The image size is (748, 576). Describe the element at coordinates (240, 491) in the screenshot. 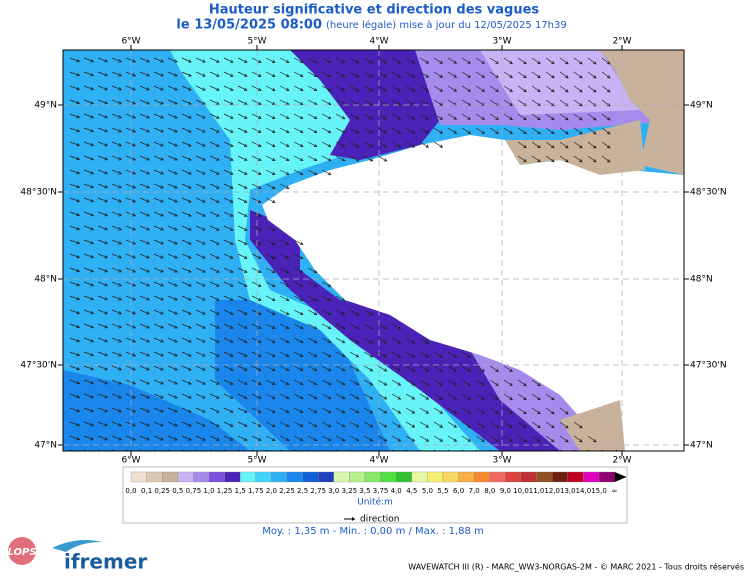

I see `level-label: 1,5` at that location.